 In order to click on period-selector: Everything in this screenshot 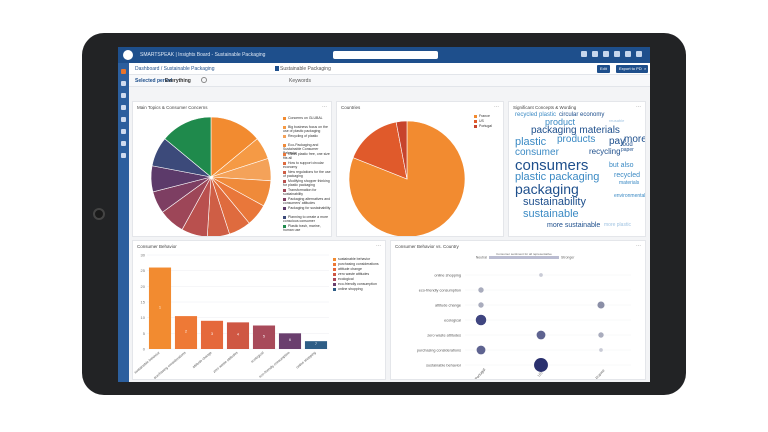, I will do `click(178, 81)`.